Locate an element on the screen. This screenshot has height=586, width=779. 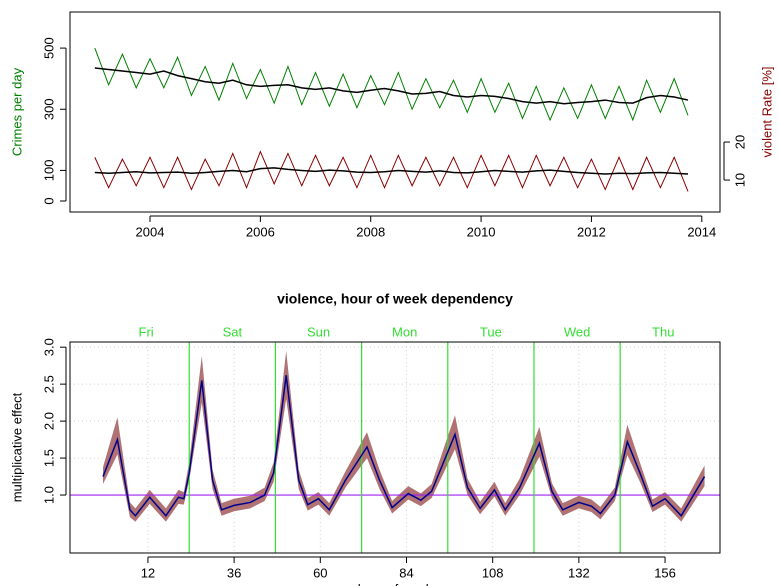
day-label: Tue is located at coordinates (491, 331).